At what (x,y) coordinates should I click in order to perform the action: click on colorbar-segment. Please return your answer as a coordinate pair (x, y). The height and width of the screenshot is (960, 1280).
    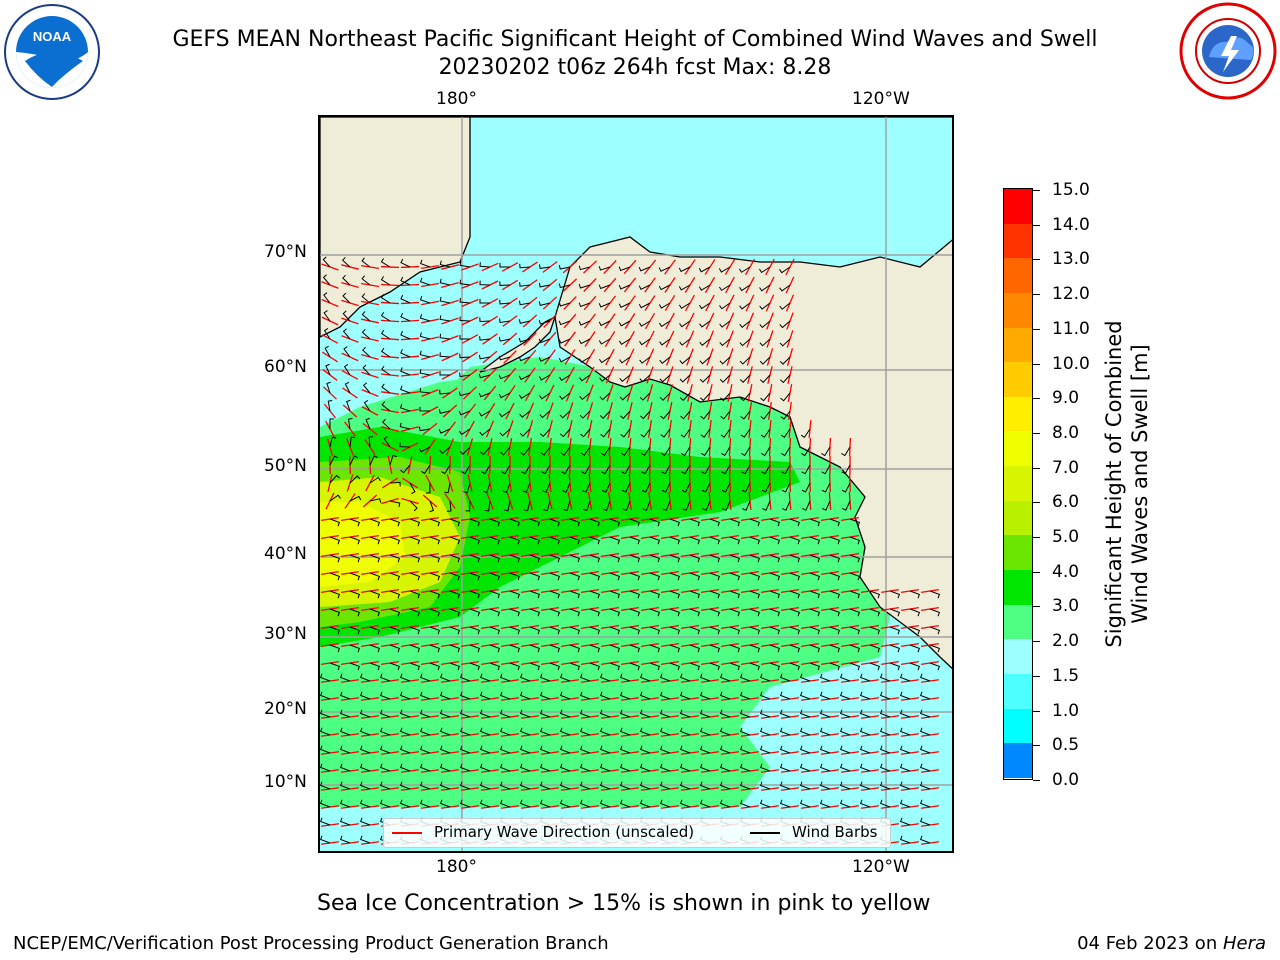
    Looking at the image, I should click on (1018, 241).